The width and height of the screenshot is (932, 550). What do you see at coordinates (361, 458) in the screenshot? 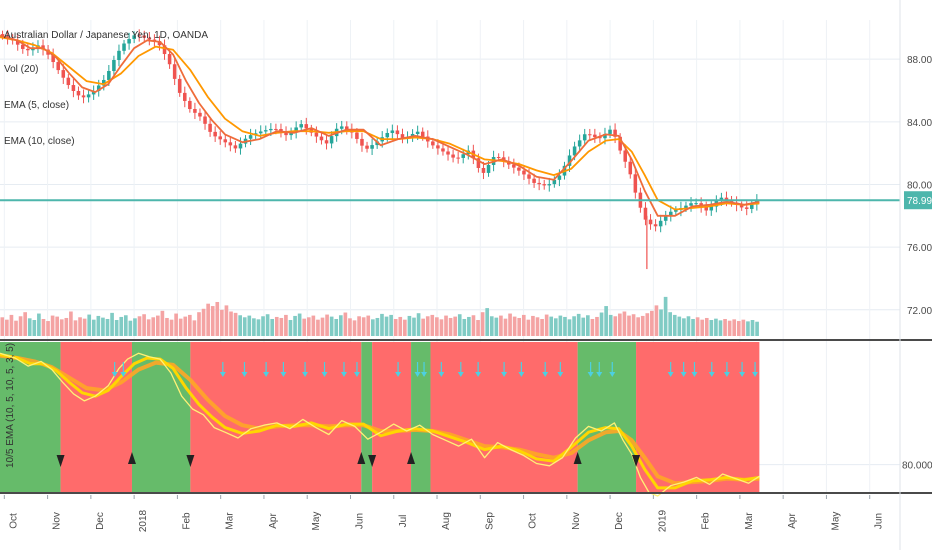
I see `buy-signal-marker` at bounding box center [361, 458].